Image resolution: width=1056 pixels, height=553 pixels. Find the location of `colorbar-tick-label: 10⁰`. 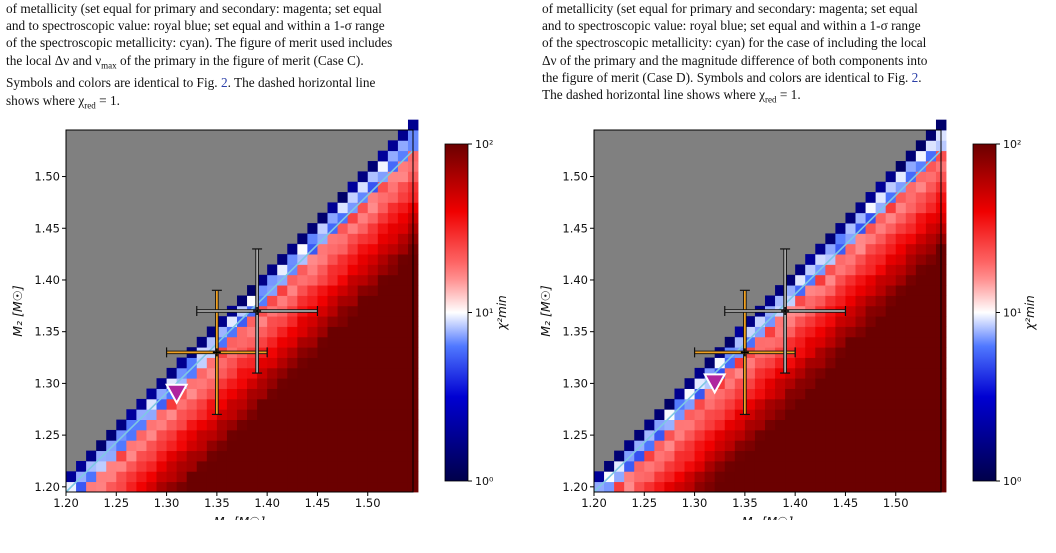

colorbar-tick-label: 10⁰ is located at coordinates (1012, 481).